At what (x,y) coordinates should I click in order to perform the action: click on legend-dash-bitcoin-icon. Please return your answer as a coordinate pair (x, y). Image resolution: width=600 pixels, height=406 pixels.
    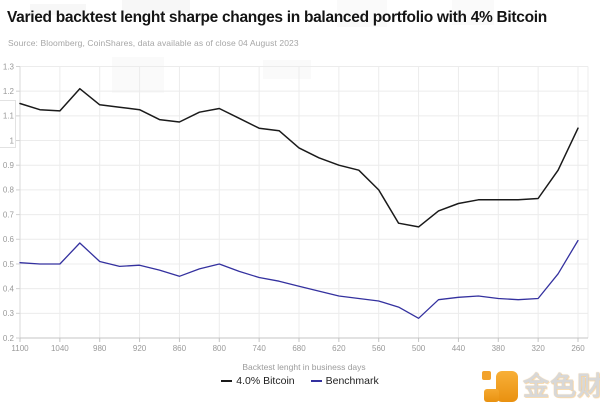
    Looking at the image, I should click on (227, 381).